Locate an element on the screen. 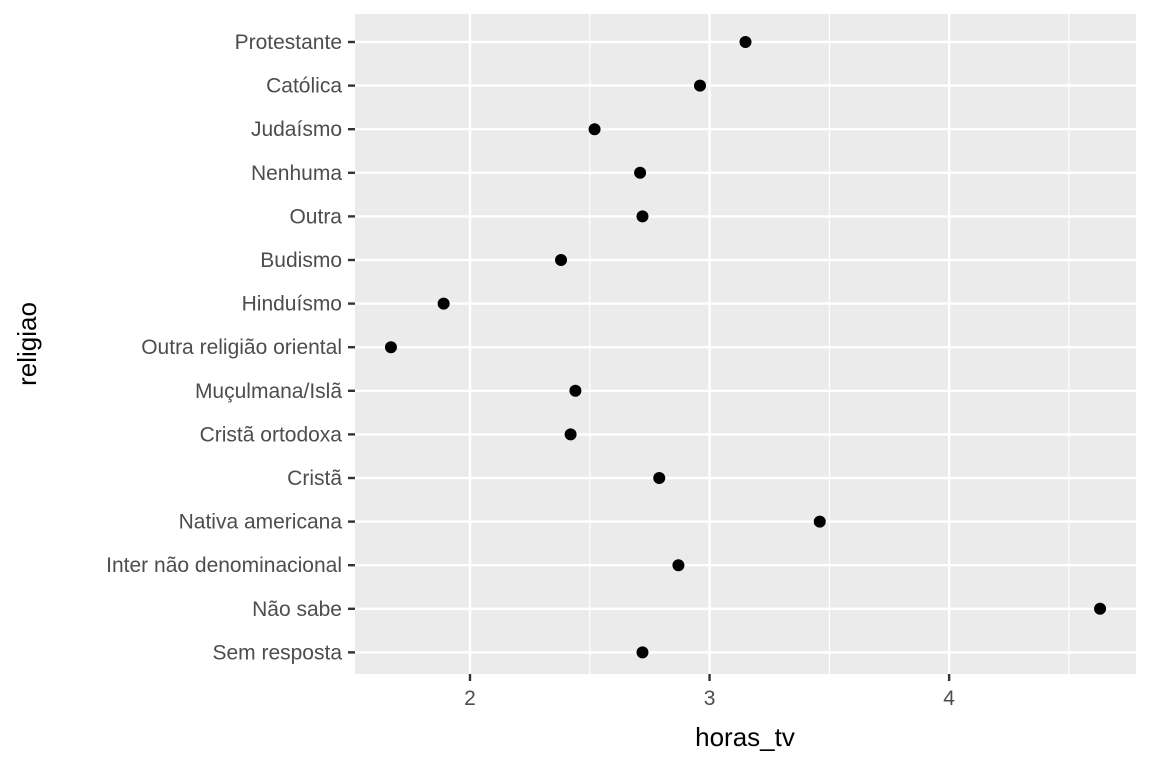  y-tick-label: Hinduísmo is located at coordinates (292, 304).